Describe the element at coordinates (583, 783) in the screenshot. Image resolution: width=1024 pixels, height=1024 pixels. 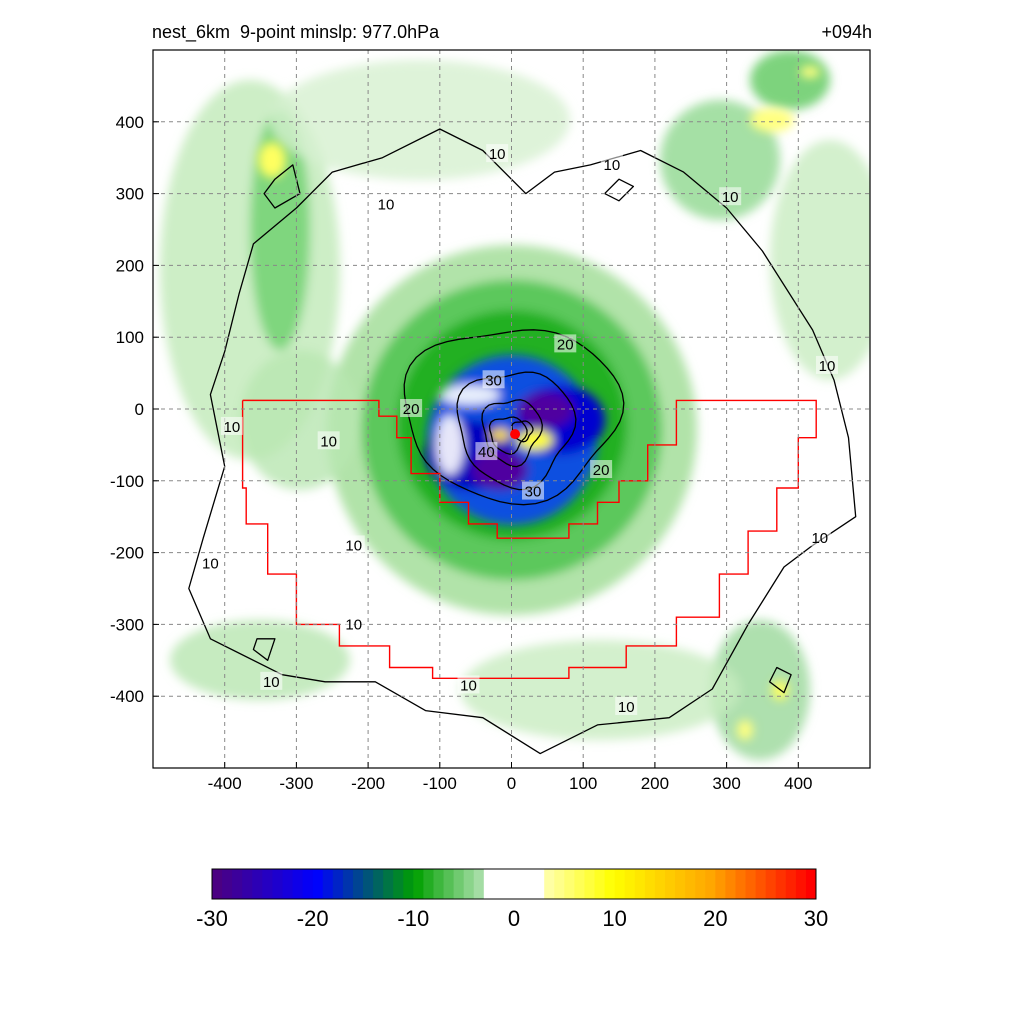
I see `x-tick-label: 100` at that location.